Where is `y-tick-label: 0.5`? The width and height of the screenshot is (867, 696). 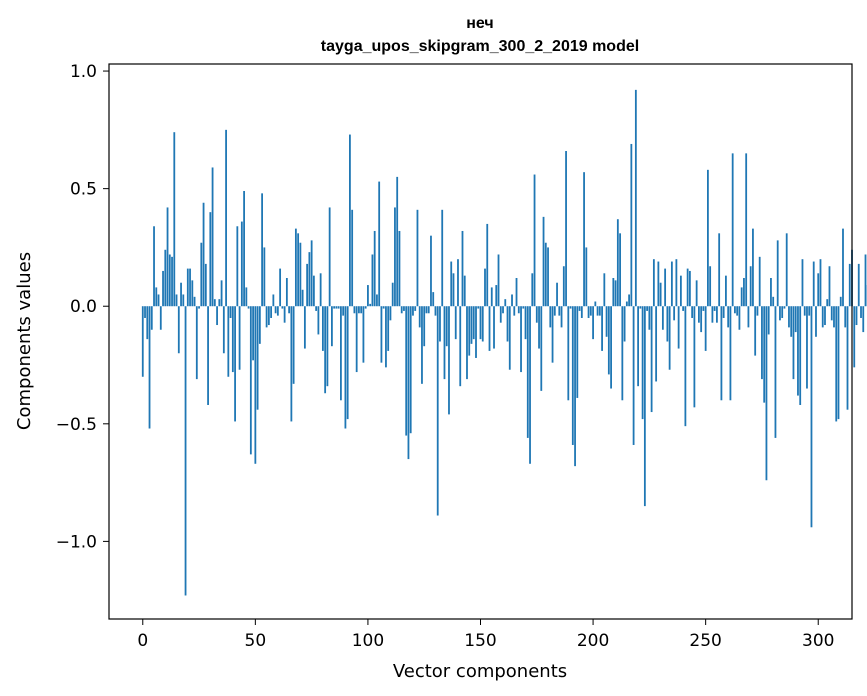 y-tick-label: 0.5 is located at coordinates (83, 190).